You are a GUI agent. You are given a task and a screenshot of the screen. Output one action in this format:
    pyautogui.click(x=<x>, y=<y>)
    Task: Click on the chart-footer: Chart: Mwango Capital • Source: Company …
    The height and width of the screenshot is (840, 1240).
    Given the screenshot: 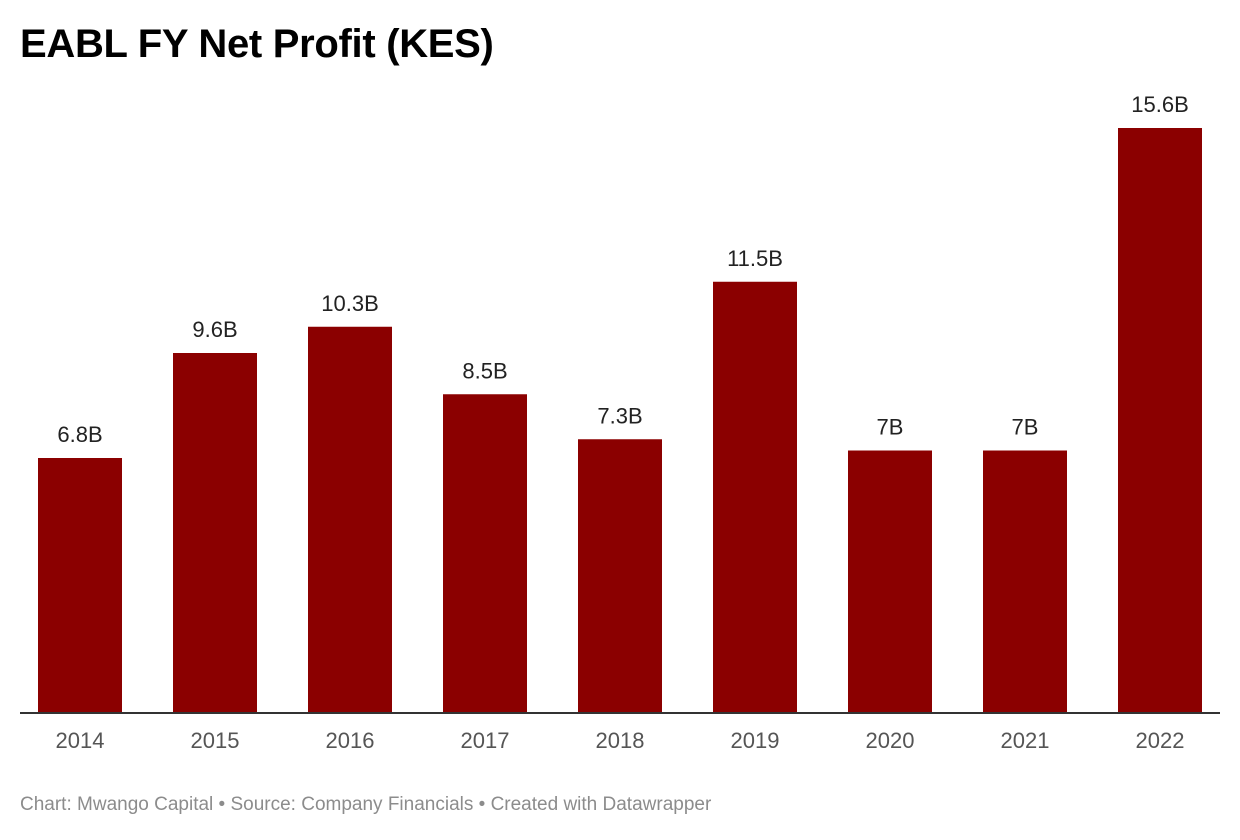 What is the action you would take?
    pyautogui.click(x=366, y=804)
    